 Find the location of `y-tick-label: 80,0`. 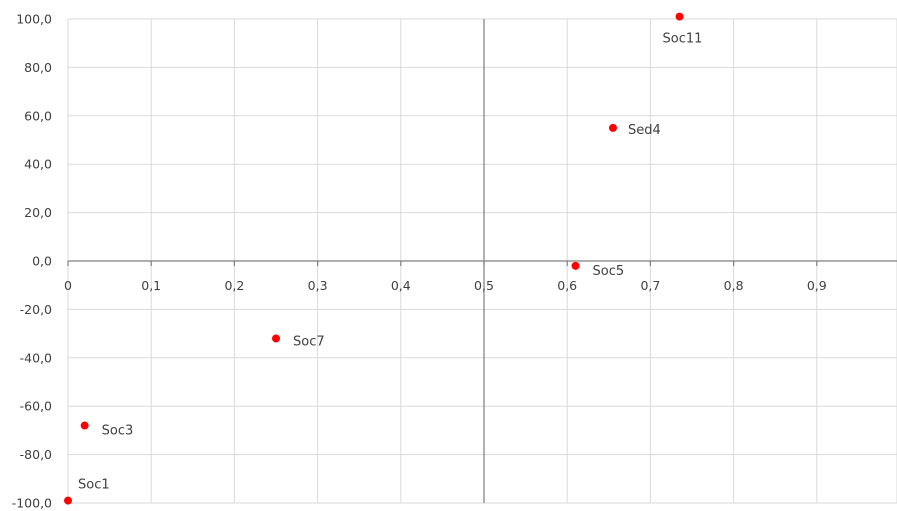

y-tick-label: 80,0 is located at coordinates (38, 67).